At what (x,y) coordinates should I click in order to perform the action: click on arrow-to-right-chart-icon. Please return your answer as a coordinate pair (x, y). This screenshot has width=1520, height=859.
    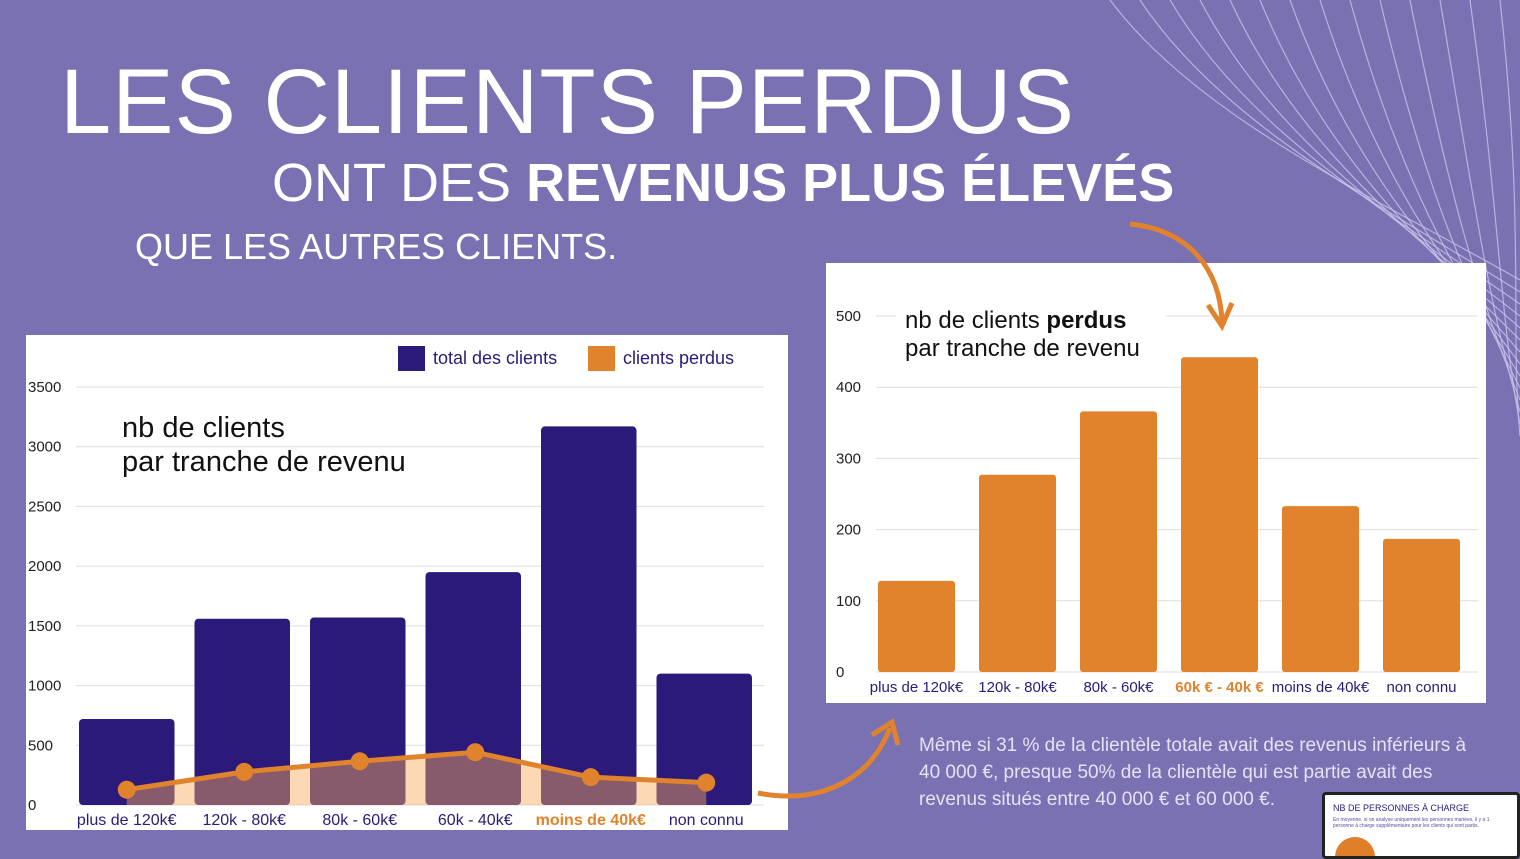
    Looking at the image, I should click on (1177, 272).